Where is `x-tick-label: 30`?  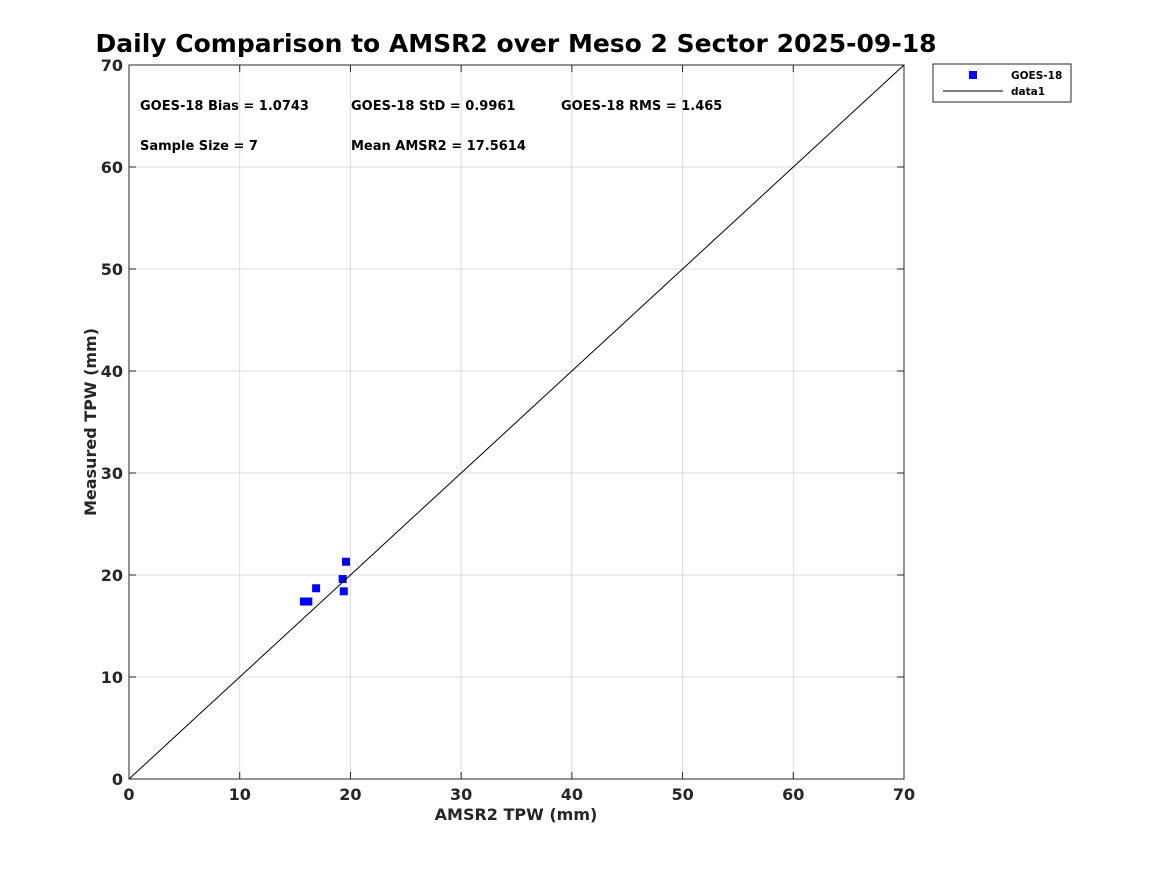 x-tick-label: 30 is located at coordinates (461, 794).